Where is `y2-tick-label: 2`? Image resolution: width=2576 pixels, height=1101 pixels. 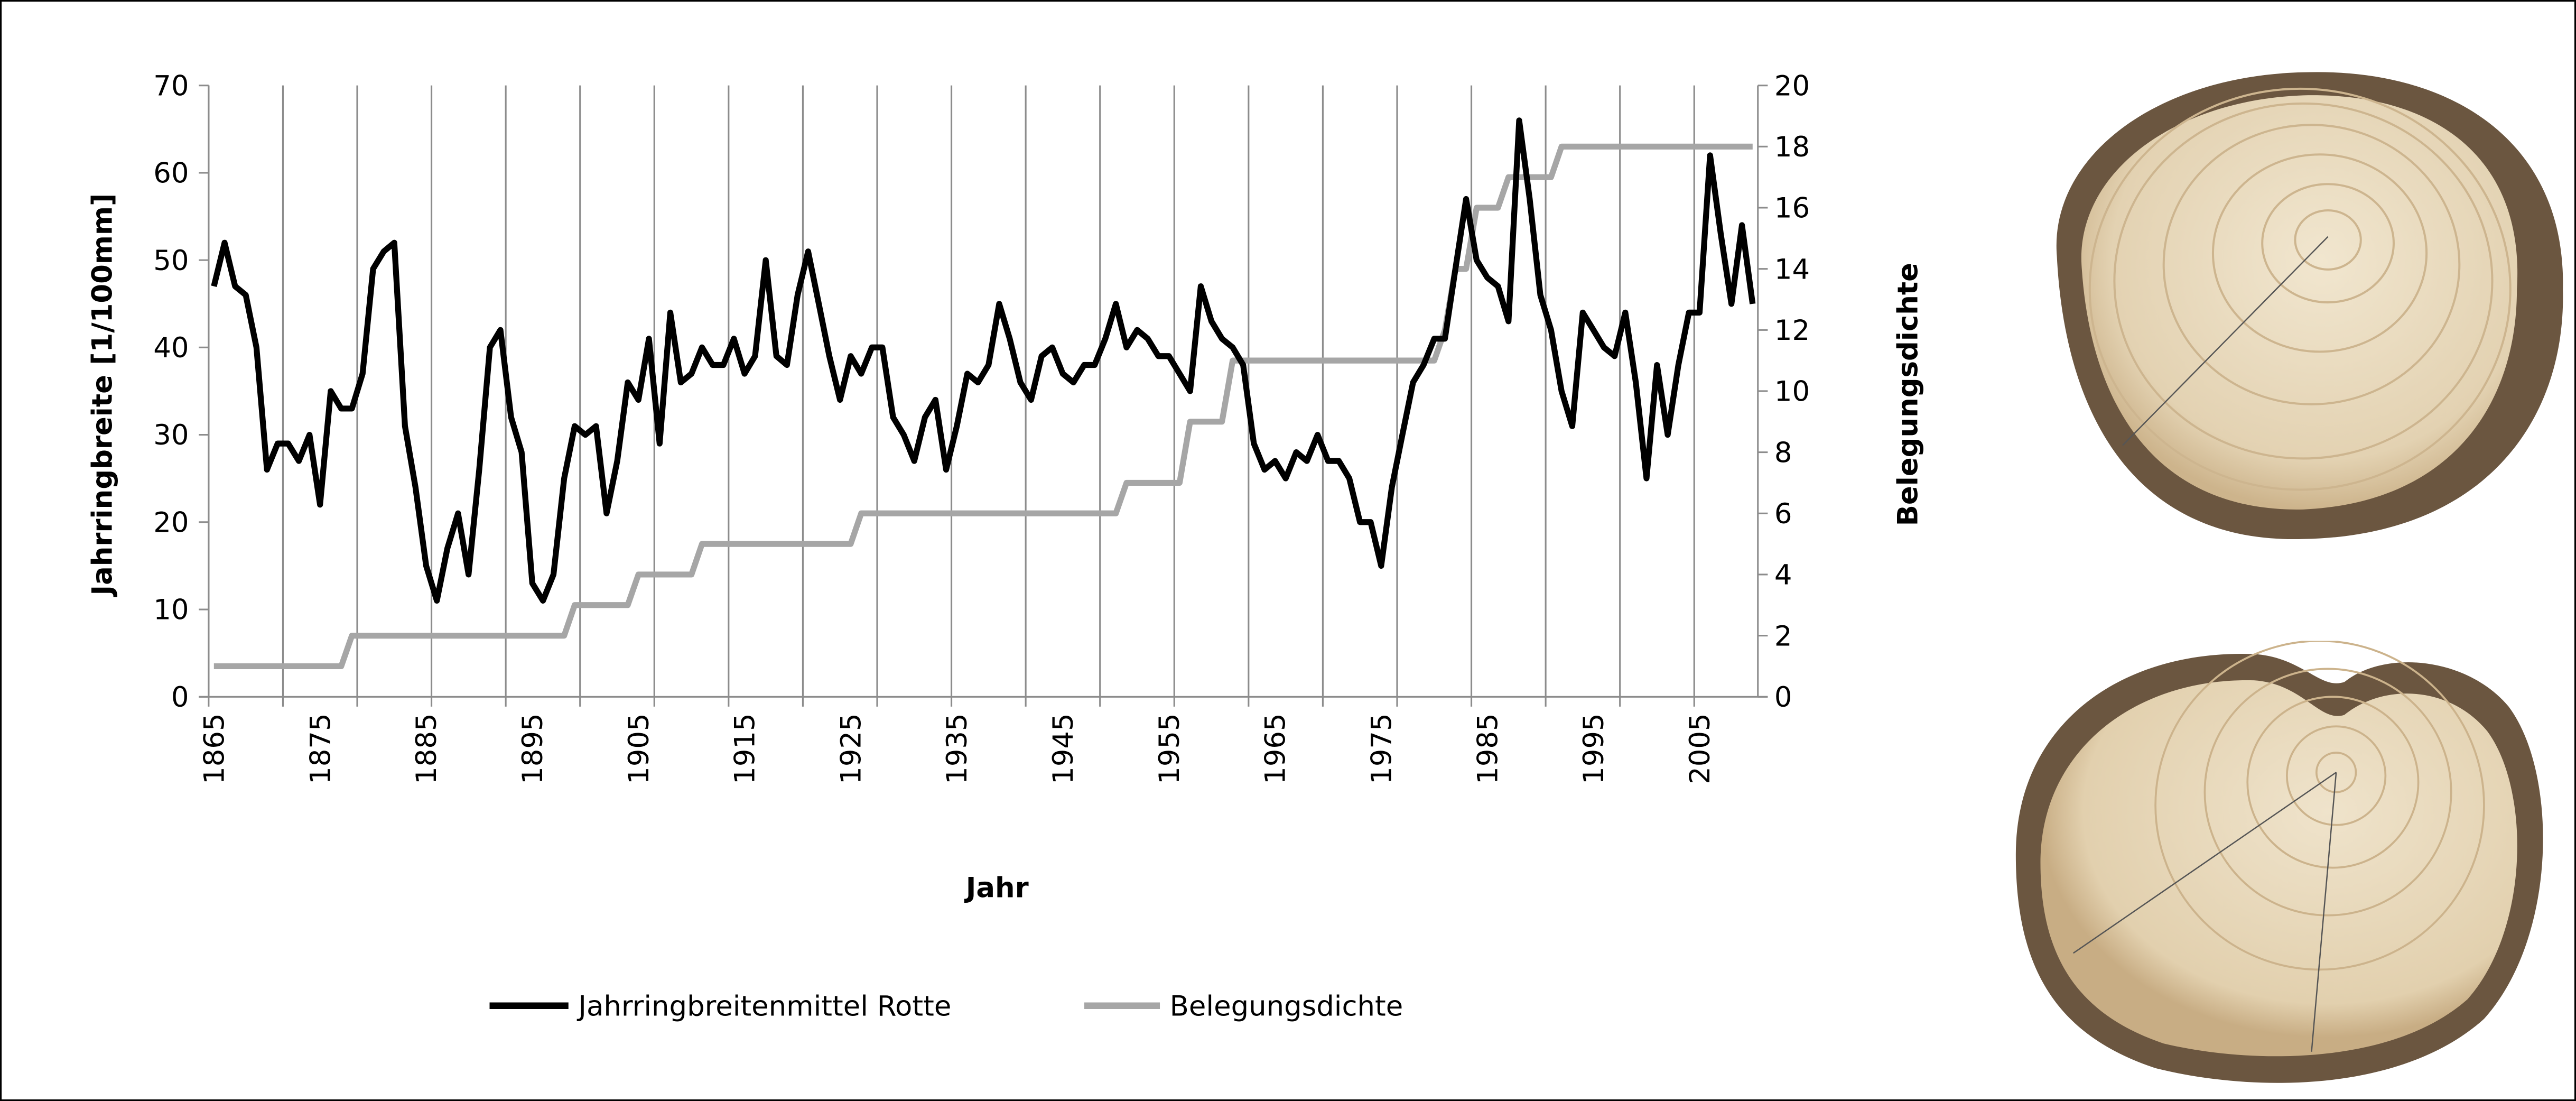
y2-tick-label: 2 is located at coordinates (1783, 636).